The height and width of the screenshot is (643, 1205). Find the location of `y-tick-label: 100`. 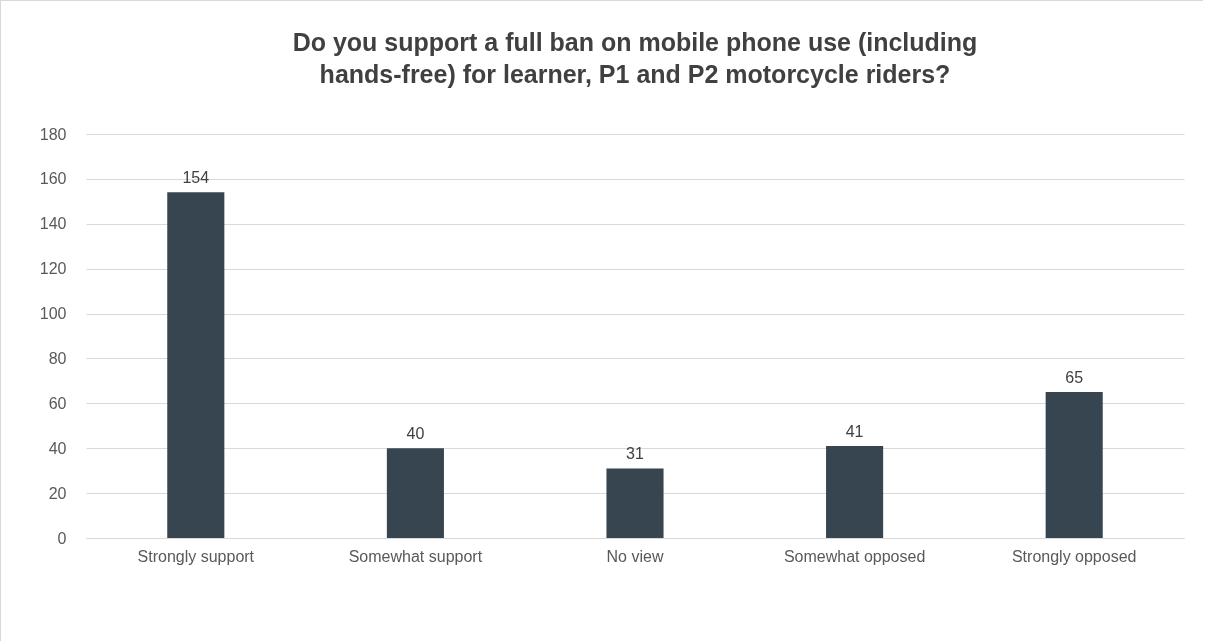

y-tick-label: 100 is located at coordinates (53, 314).